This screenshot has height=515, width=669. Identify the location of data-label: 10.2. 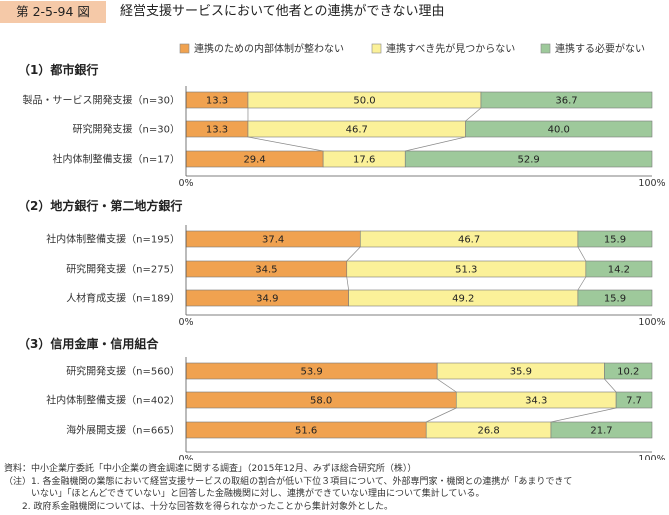
(628, 372).